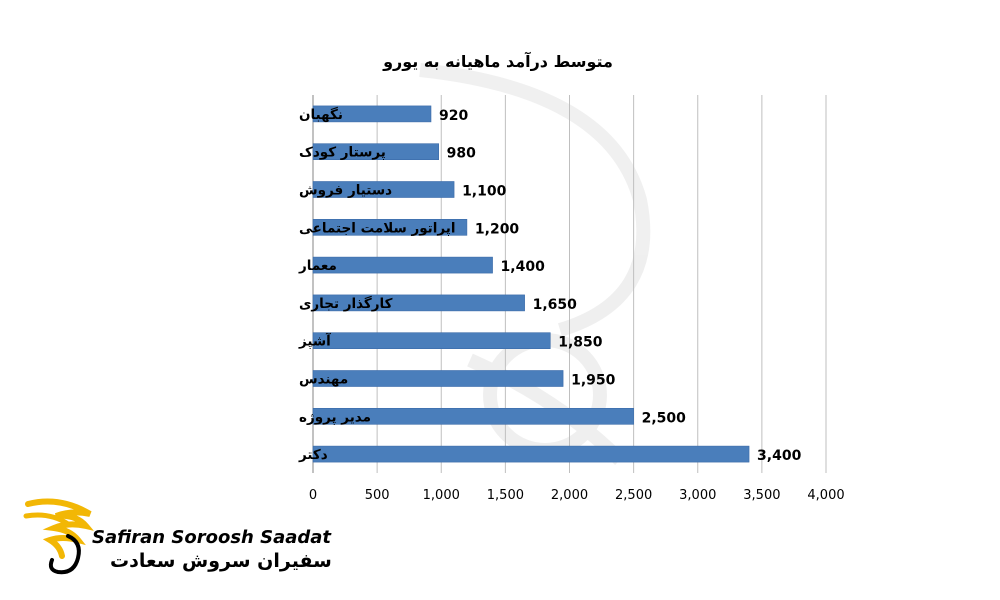 This screenshot has height=600, width=1000. What do you see at coordinates (505, 495) in the screenshot?
I see `x-tick-label: 1,500` at bounding box center [505, 495].